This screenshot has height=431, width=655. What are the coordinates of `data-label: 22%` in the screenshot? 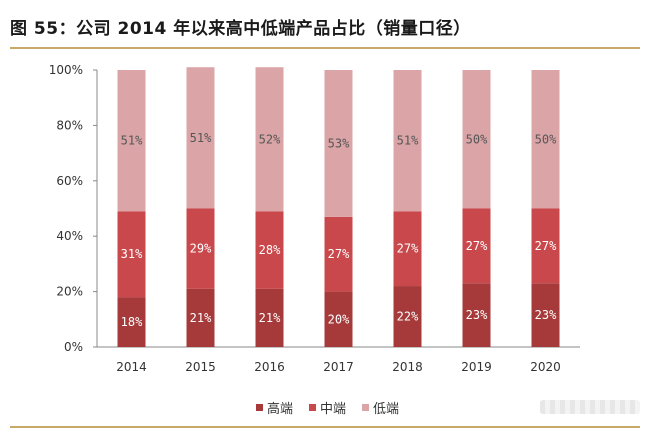 It's located at (408, 317).